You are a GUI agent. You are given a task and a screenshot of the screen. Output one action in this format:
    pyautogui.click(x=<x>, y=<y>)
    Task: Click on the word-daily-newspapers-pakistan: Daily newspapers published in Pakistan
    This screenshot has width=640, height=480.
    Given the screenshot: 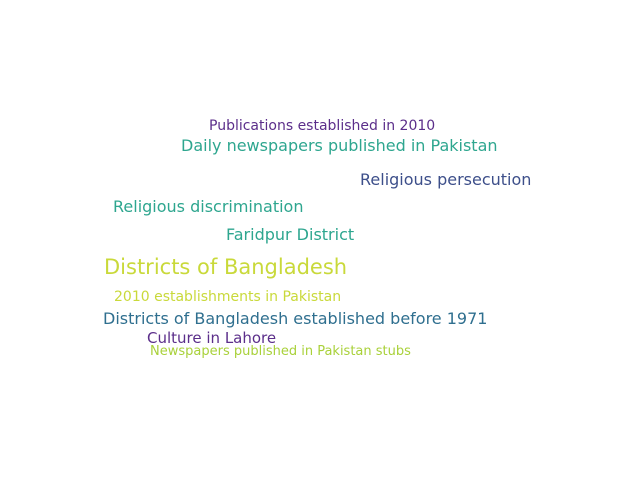 What is the action you would take?
    pyautogui.click(x=339, y=145)
    